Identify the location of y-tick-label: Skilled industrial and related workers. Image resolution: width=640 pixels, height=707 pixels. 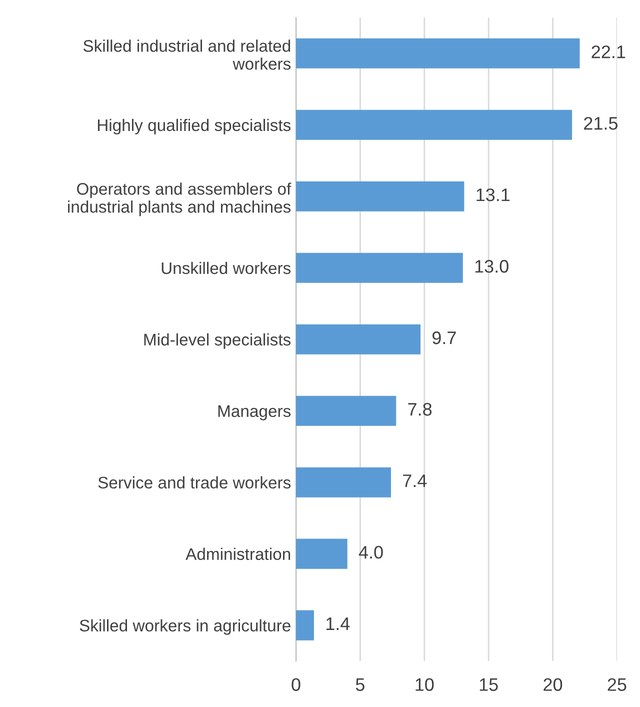
(187, 55).